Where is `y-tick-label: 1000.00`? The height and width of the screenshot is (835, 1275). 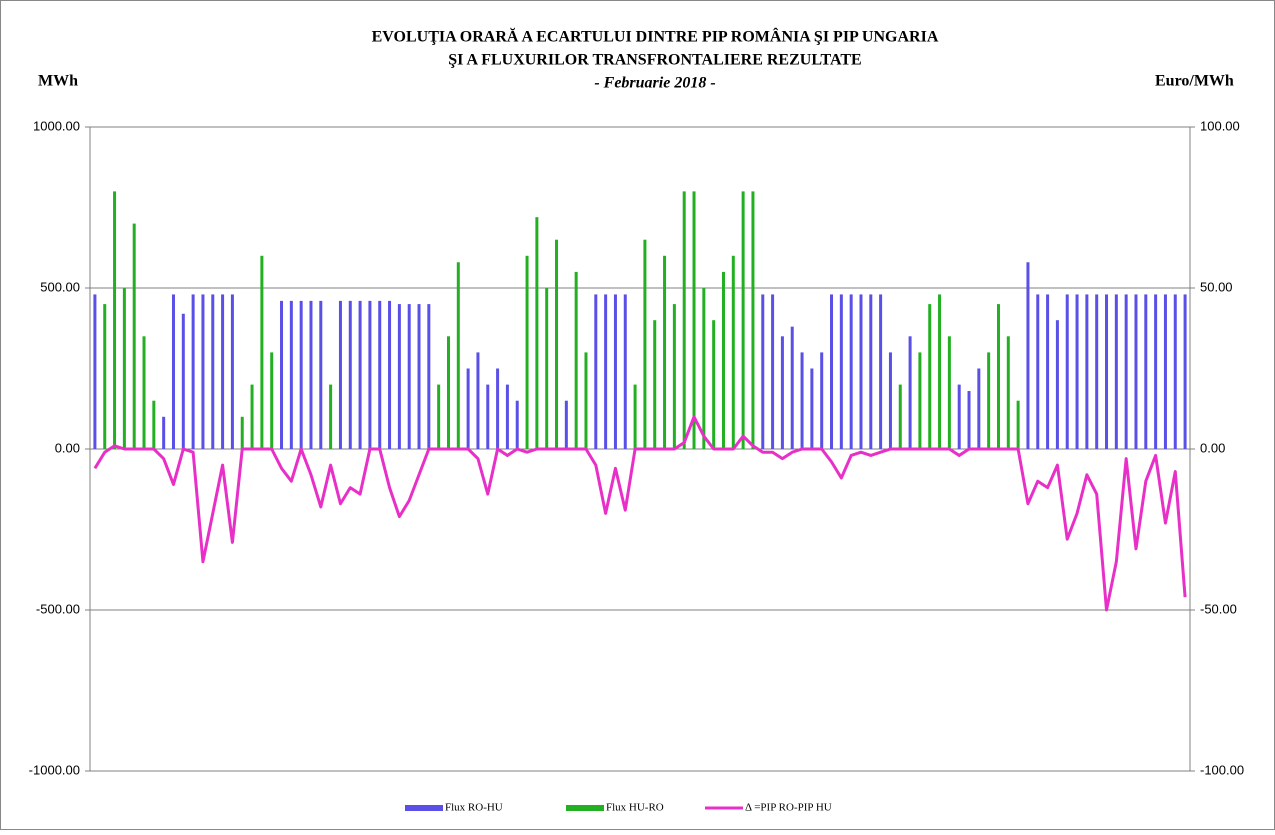 y-tick-label: 1000.00 is located at coordinates (56, 125).